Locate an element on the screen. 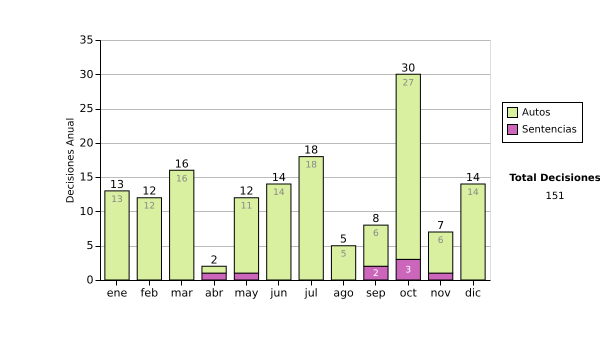  y-tick-label: 5 is located at coordinates (90, 245).